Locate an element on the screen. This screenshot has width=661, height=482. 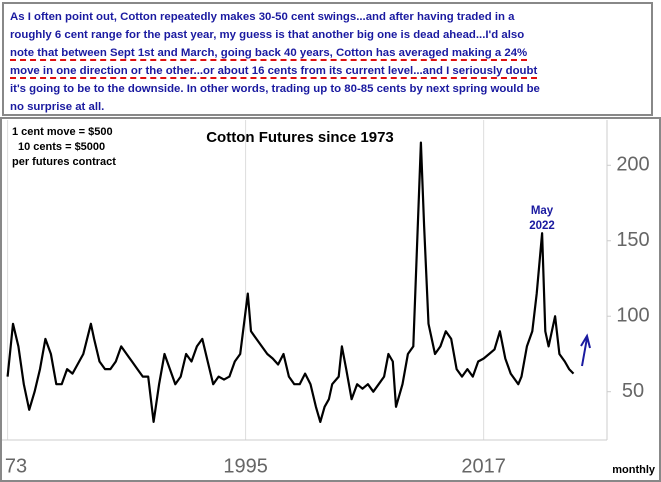
y-tick-label: 200 is located at coordinates (632, 165).